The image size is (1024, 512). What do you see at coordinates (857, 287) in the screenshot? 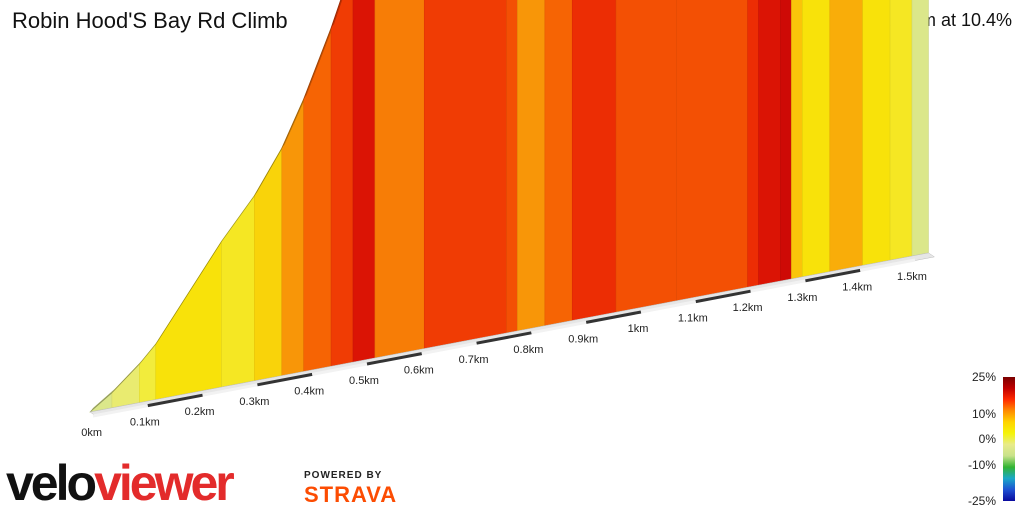
I see `distance-tick-label: 1.4km` at bounding box center [857, 287].